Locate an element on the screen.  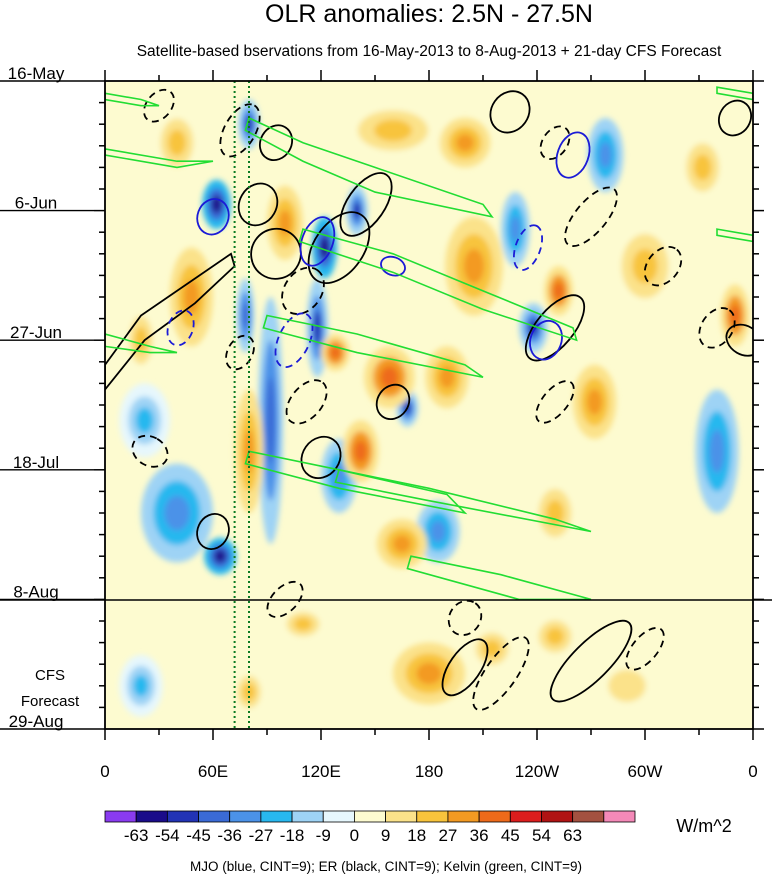
colorbar-label: -9 is located at coordinates (323, 835).